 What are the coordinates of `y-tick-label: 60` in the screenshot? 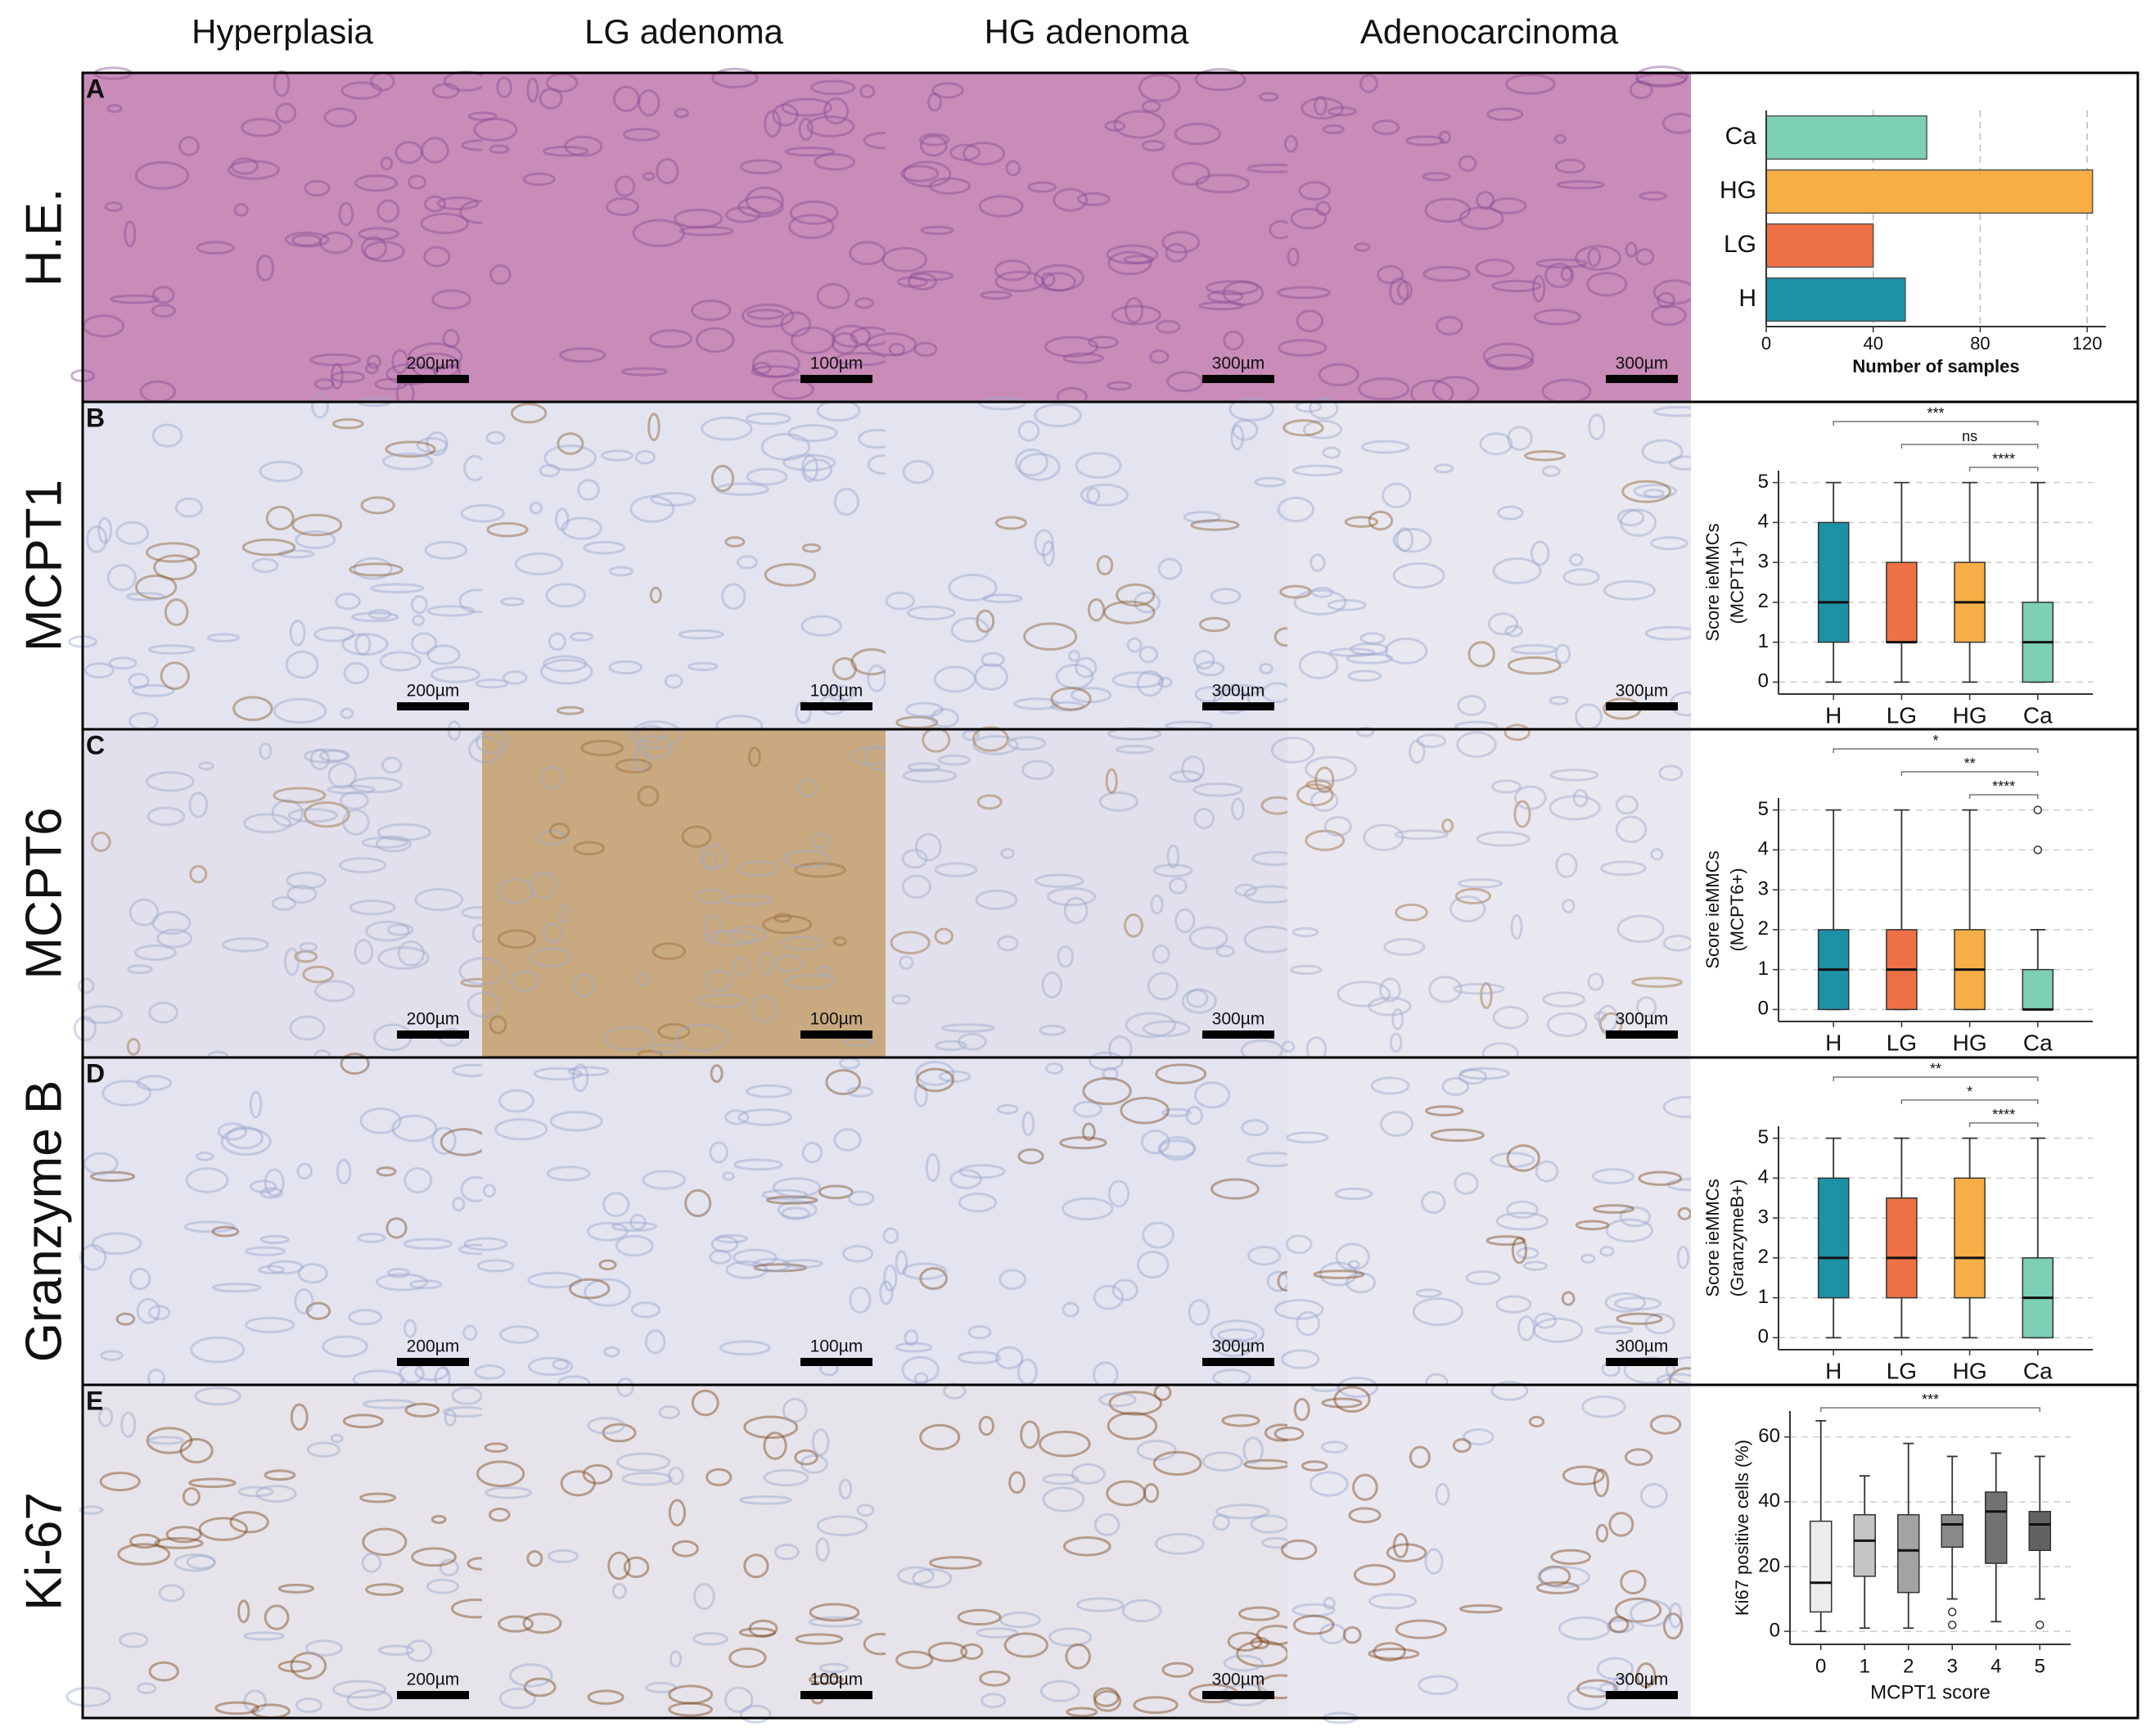 It's located at (1769, 1436).